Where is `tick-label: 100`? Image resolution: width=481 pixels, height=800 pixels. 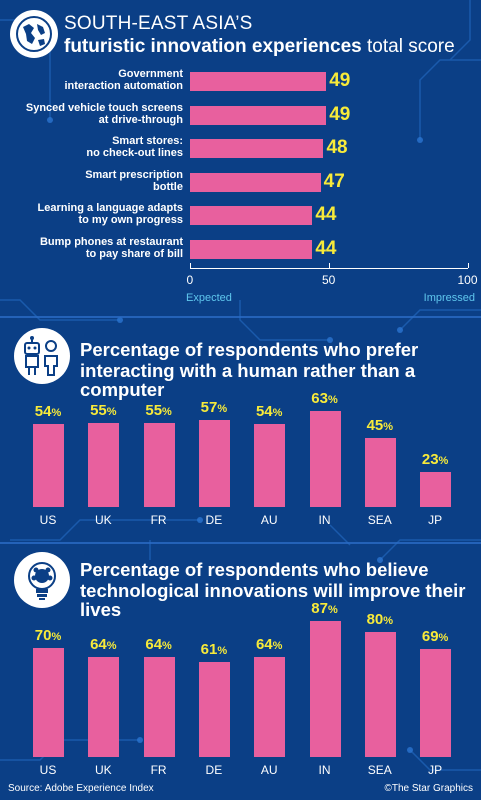
tick-label: 100 is located at coordinates (467, 280).